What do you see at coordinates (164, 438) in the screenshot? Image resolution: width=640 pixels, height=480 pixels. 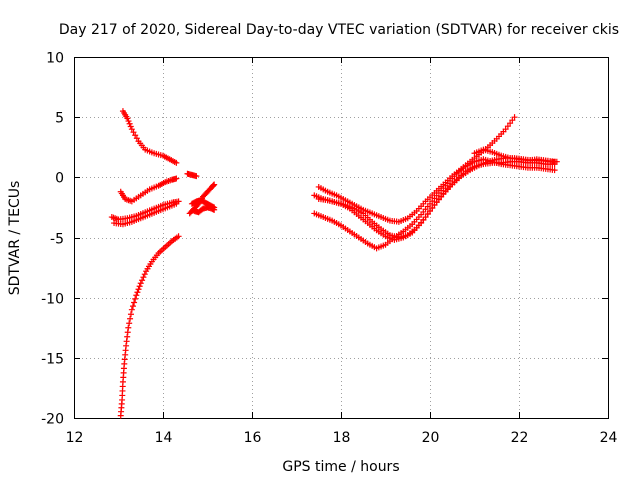 I see `x-tick-label: 14` at bounding box center [164, 438].